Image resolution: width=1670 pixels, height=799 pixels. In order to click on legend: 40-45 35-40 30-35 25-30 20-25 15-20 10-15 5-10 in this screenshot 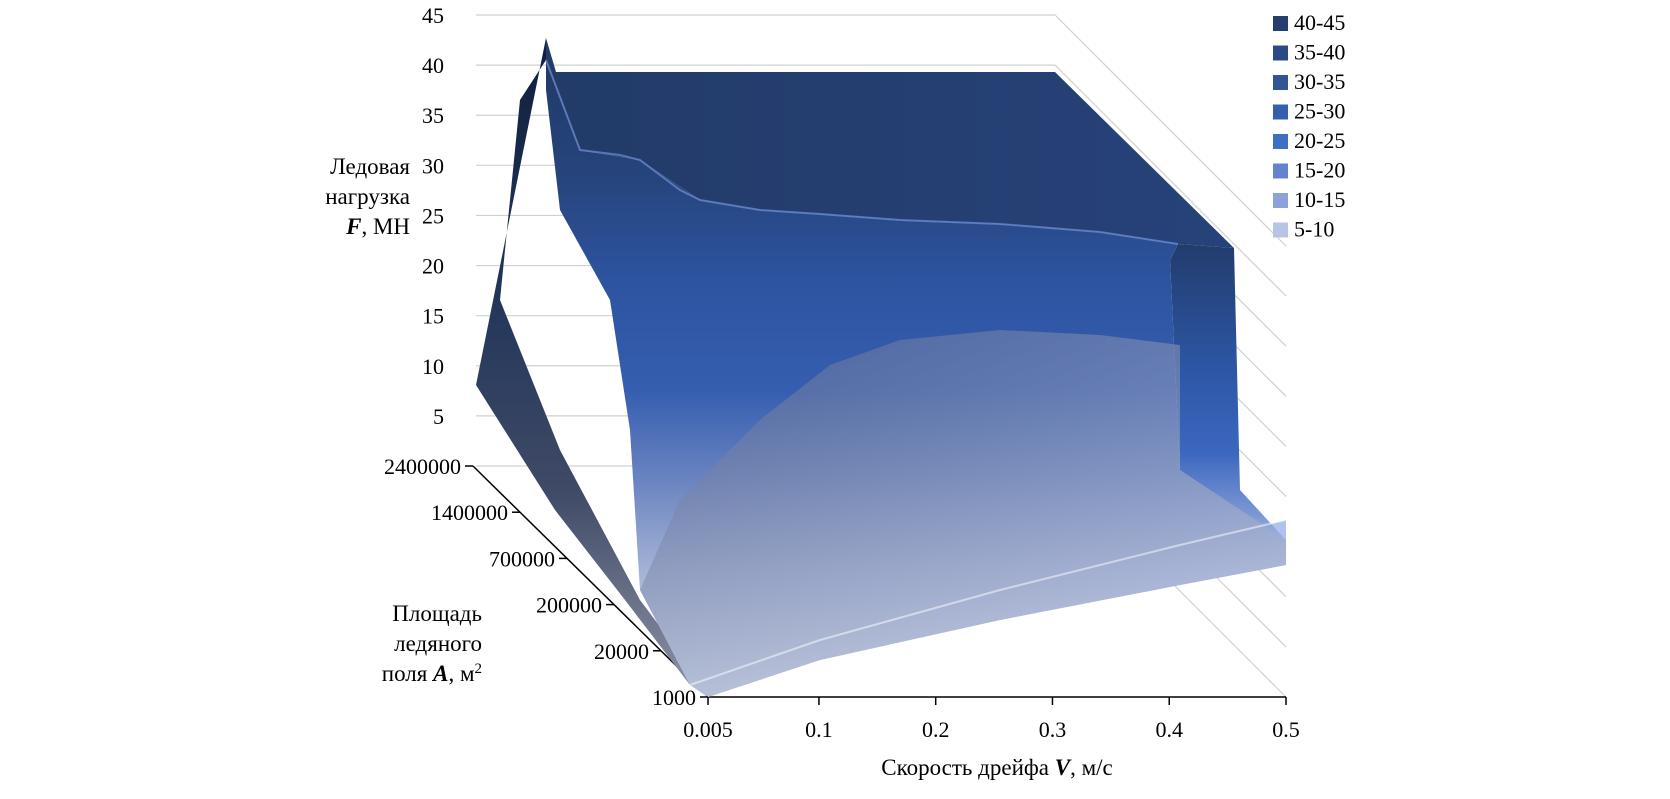, I will do `click(1309, 126)`.